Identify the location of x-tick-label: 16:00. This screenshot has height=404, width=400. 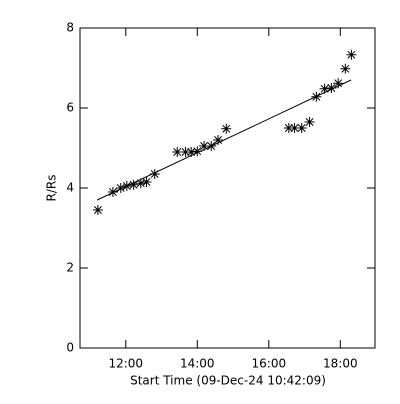
(269, 364).